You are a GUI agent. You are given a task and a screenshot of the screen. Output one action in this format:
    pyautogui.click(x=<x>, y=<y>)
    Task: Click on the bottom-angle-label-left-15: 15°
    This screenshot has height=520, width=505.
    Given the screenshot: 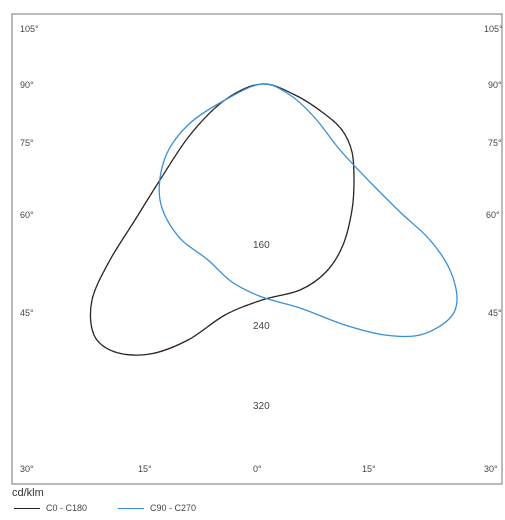 What is the action you would take?
    pyautogui.click(x=145, y=469)
    